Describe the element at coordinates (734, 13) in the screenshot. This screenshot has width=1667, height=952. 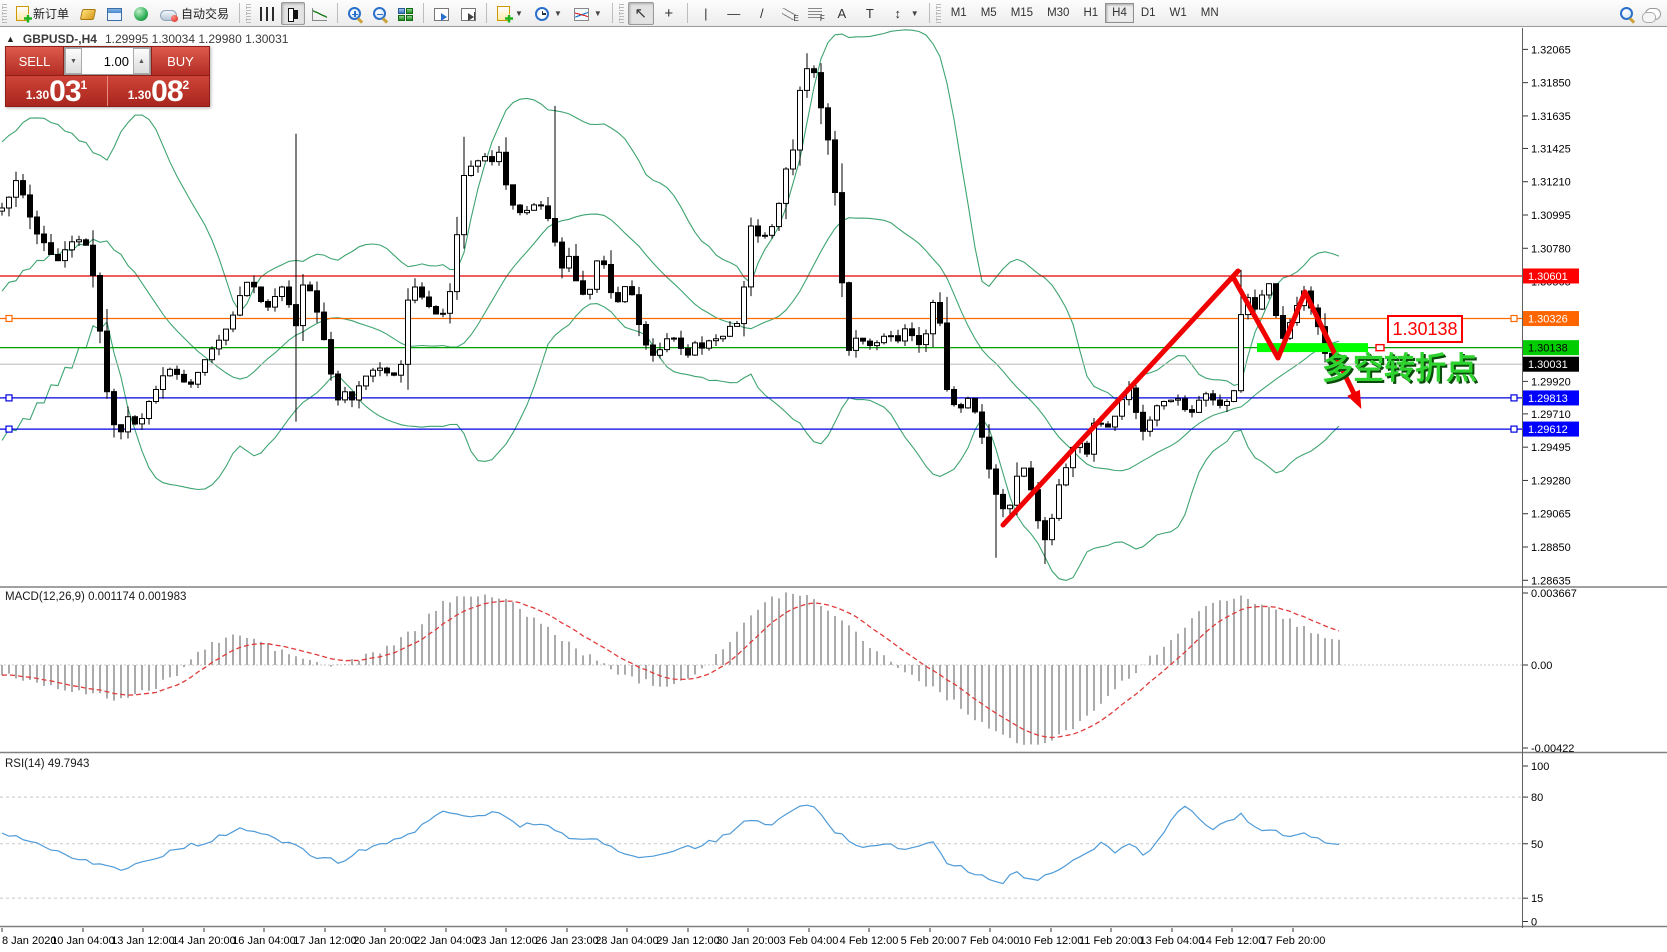
I see `horizontal-line-tool-button: —` at that location.